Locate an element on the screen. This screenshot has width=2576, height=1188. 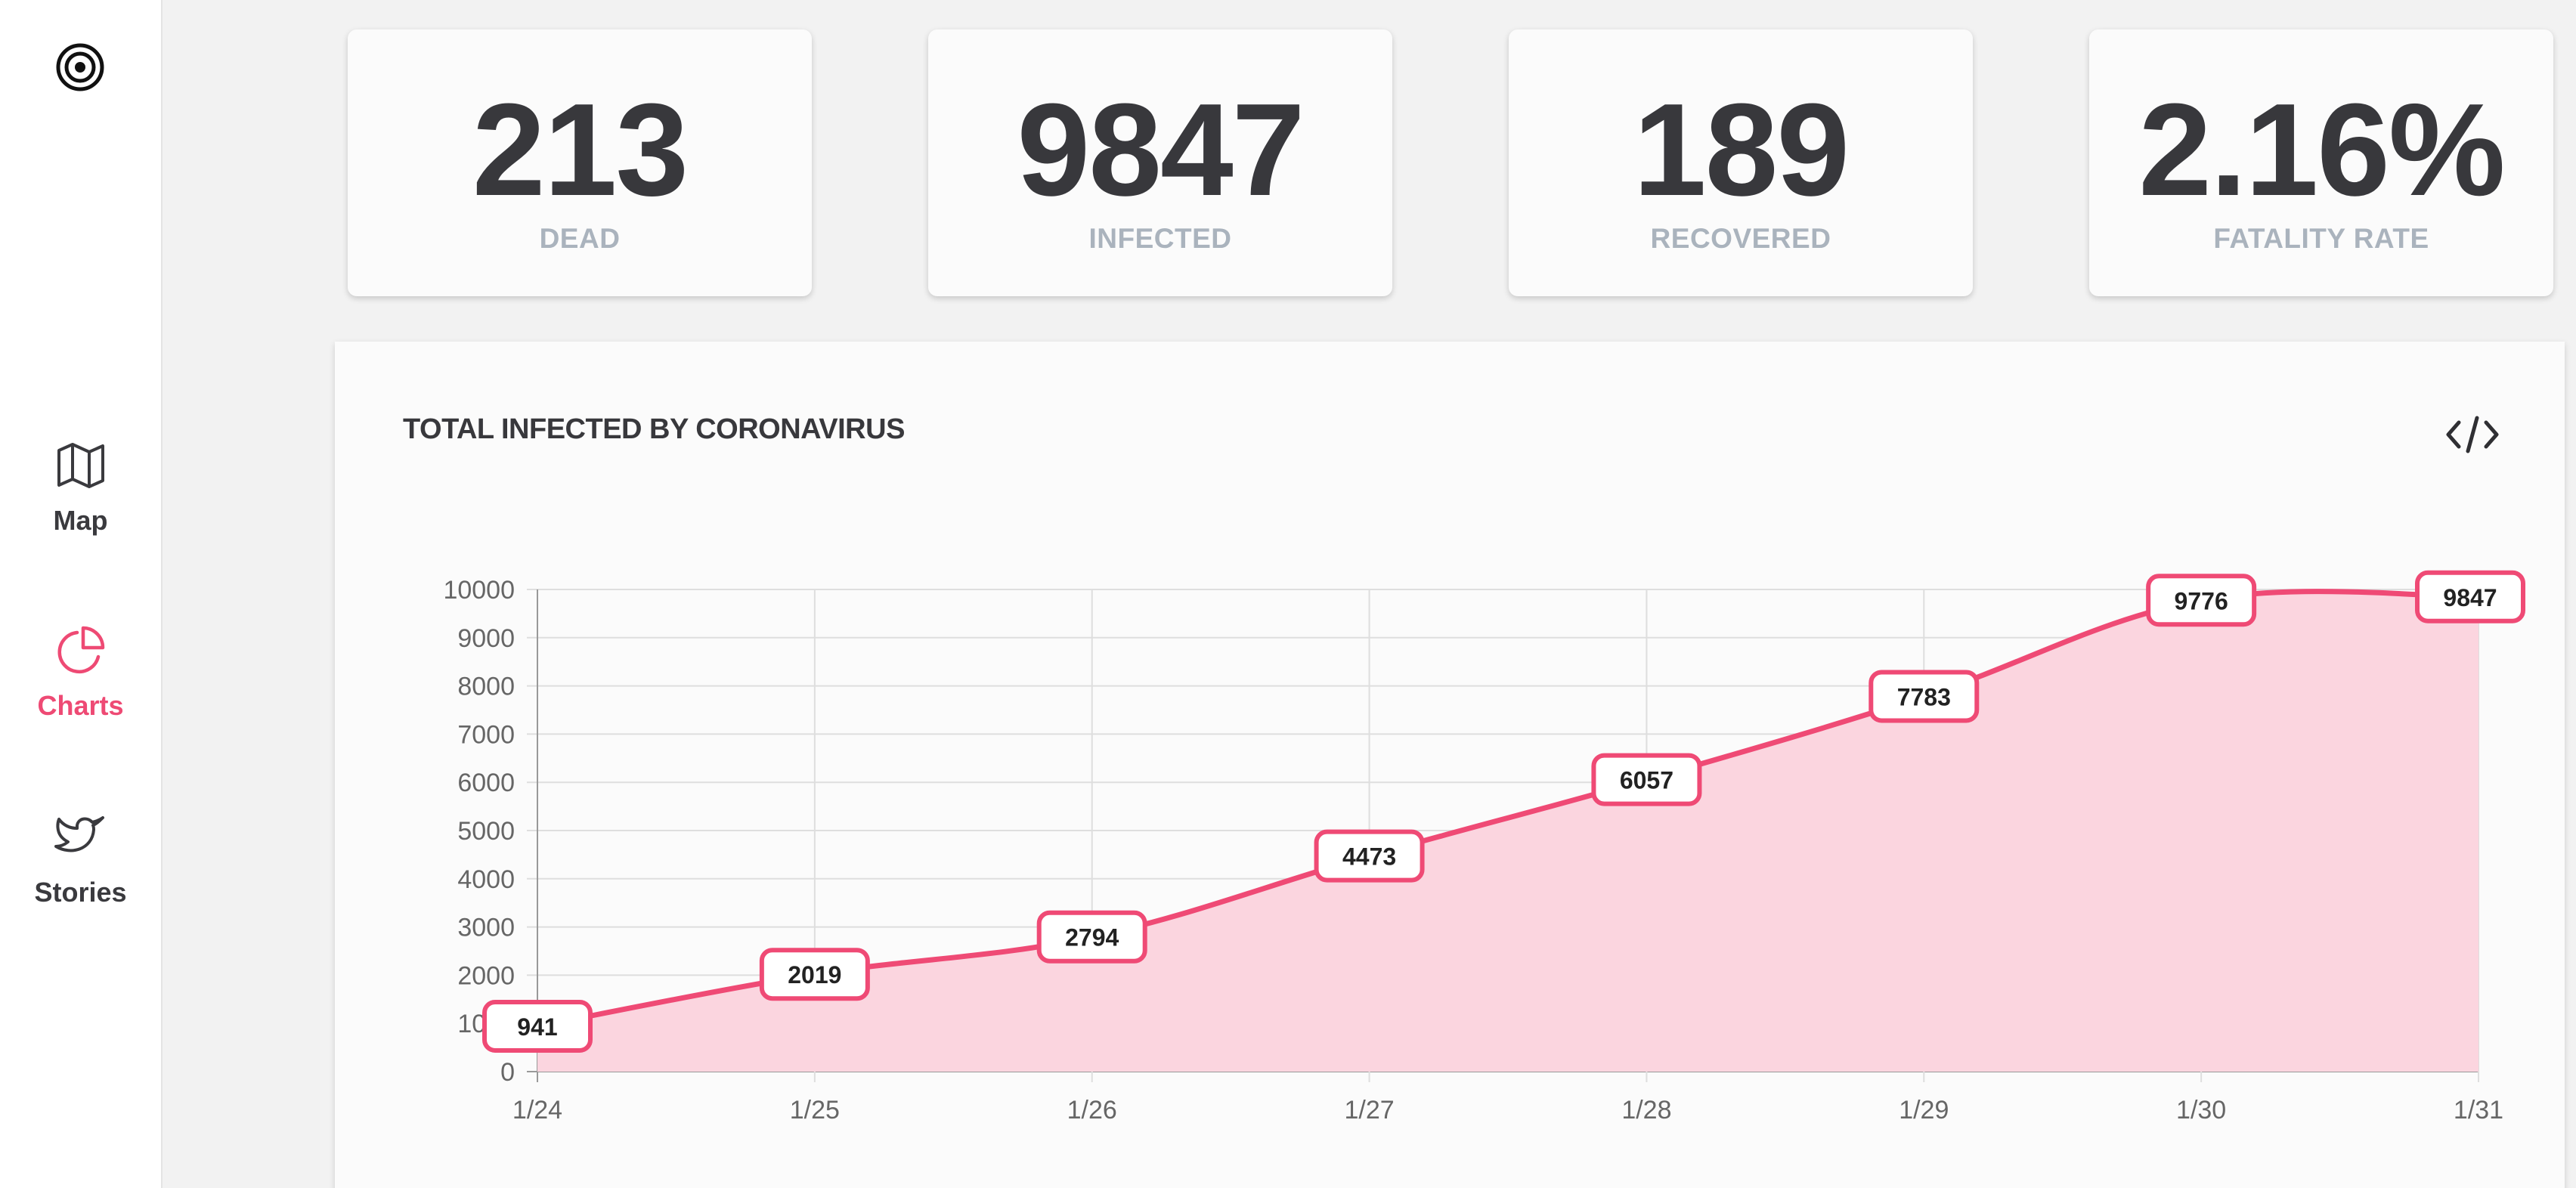
chart-title: TOTAL INFECTED BY CORONAVIRUS is located at coordinates (654, 429).